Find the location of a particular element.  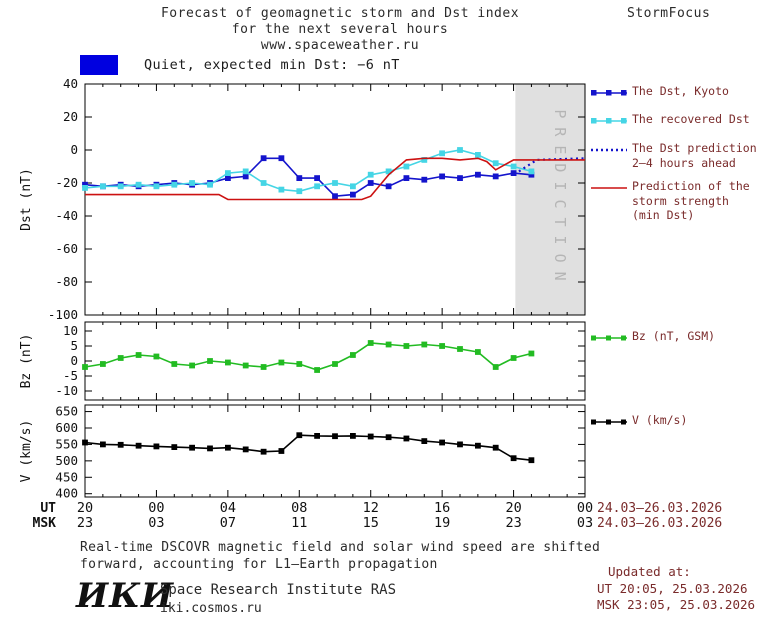

svg-text: 500 is located at coordinates (66, 460).